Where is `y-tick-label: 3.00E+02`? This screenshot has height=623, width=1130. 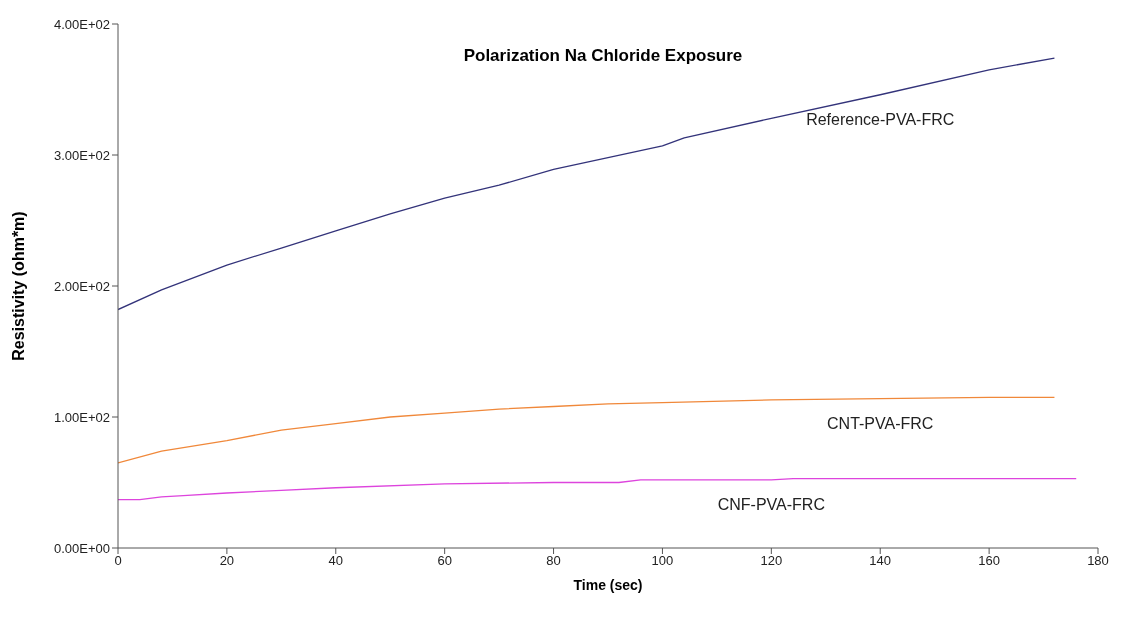 y-tick-label: 3.00E+02 is located at coordinates (81, 155).